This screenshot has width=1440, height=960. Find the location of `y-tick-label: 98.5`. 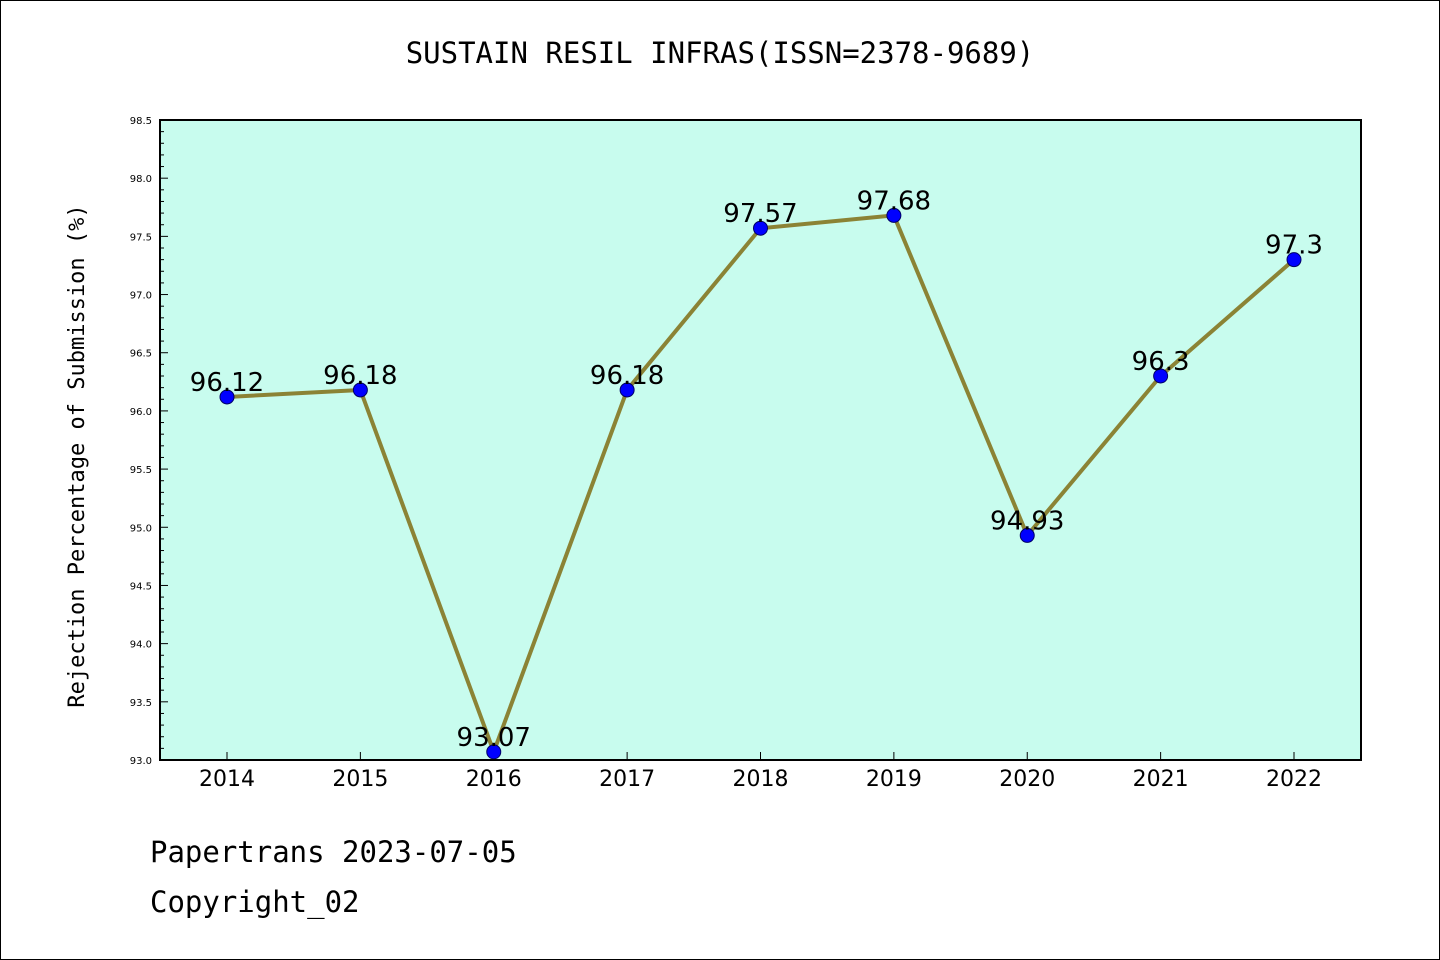

y-tick-label: 98.5 is located at coordinates (141, 121).